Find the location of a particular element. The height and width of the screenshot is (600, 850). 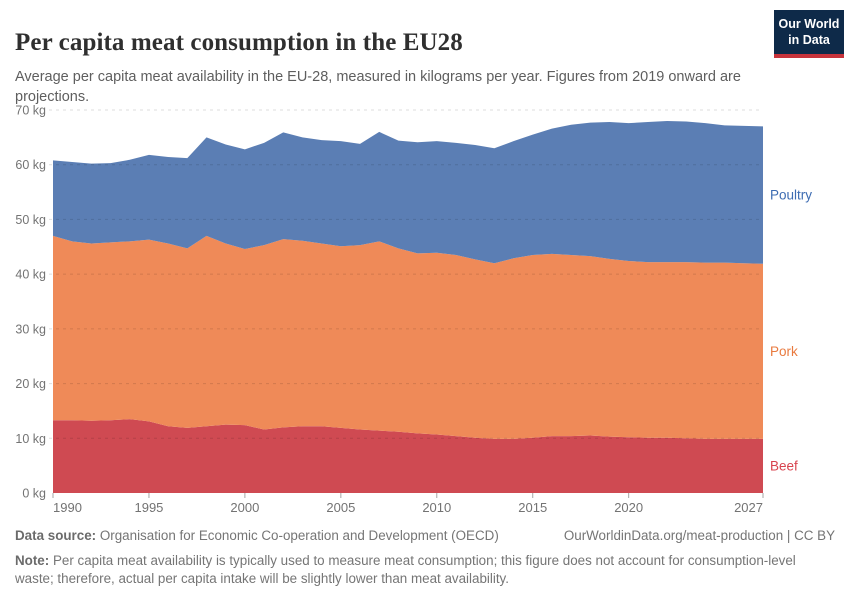

owid-logo: Our World in Data is located at coordinates (809, 34).